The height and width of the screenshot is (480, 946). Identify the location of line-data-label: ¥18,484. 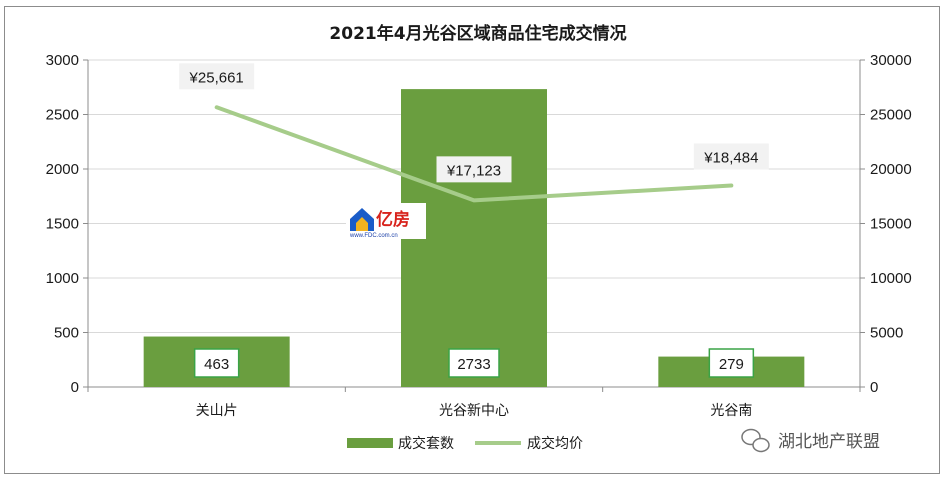
(730, 158).